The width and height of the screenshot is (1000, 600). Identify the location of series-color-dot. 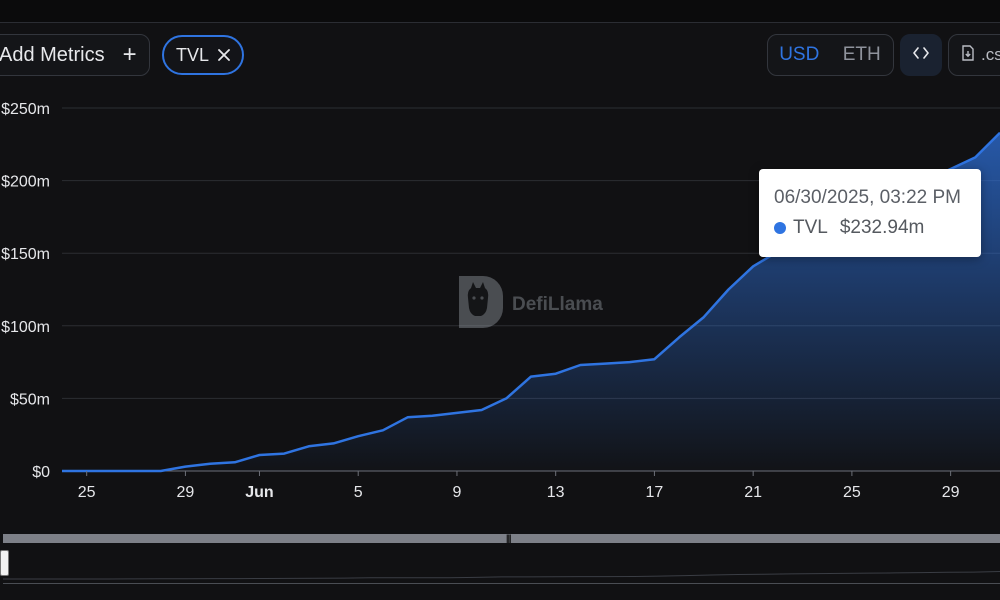
(780, 228).